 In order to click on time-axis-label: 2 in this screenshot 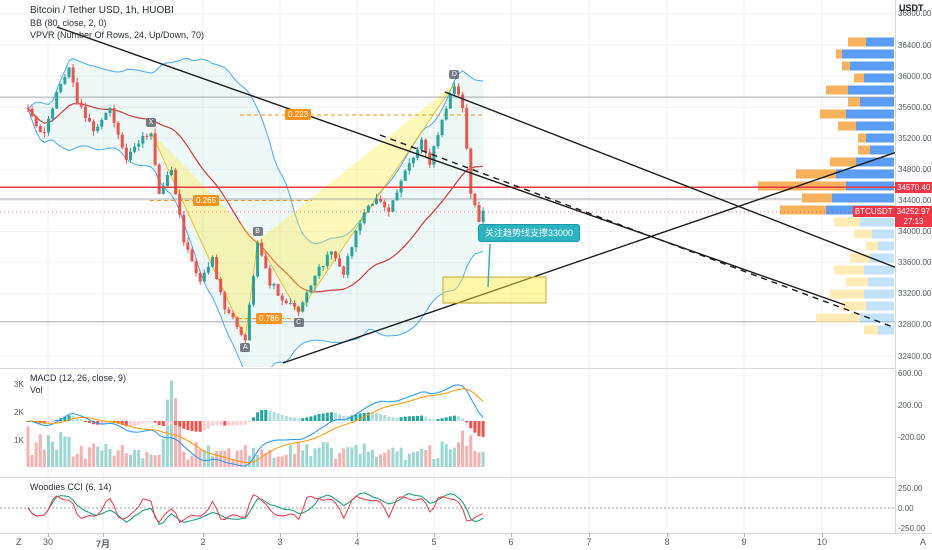, I will do `click(203, 542)`.